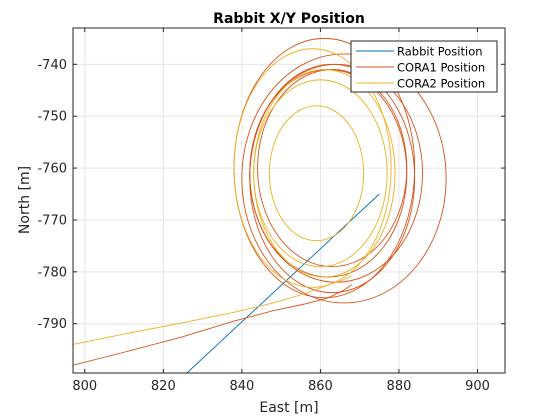  What do you see at coordinates (289, 19) in the screenshot?
I see `chart-title: Rabbit X/Y Position` at bounding box center [289, 19].